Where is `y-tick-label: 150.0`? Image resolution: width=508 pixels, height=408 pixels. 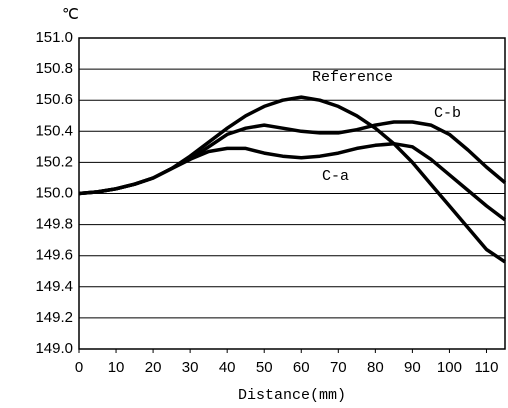 y-tick-label: 150.0 is located at coordinates (54, 192).